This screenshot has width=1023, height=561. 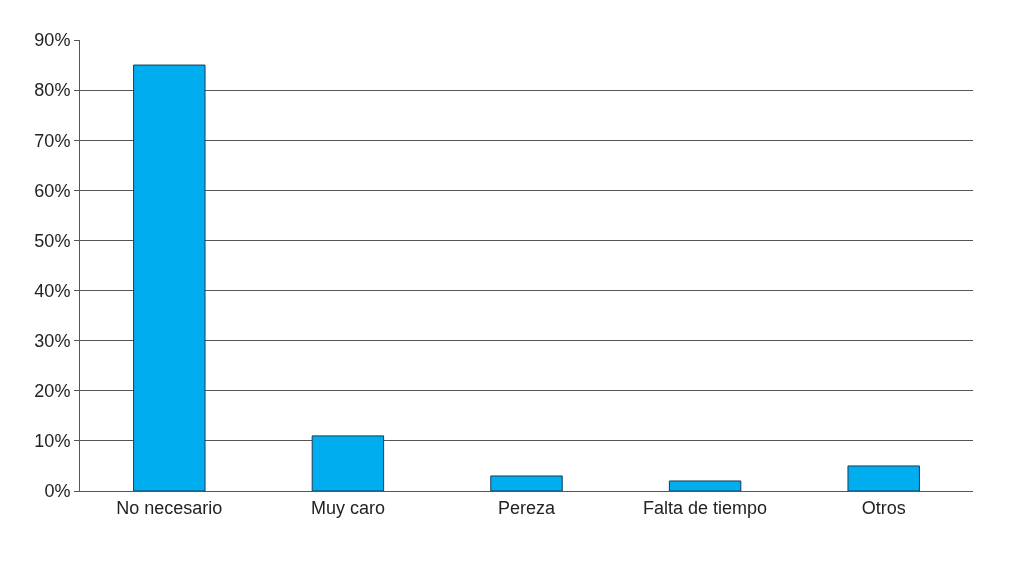 I want to click on y-tick-label: 70%, so click(x=52, y=140).